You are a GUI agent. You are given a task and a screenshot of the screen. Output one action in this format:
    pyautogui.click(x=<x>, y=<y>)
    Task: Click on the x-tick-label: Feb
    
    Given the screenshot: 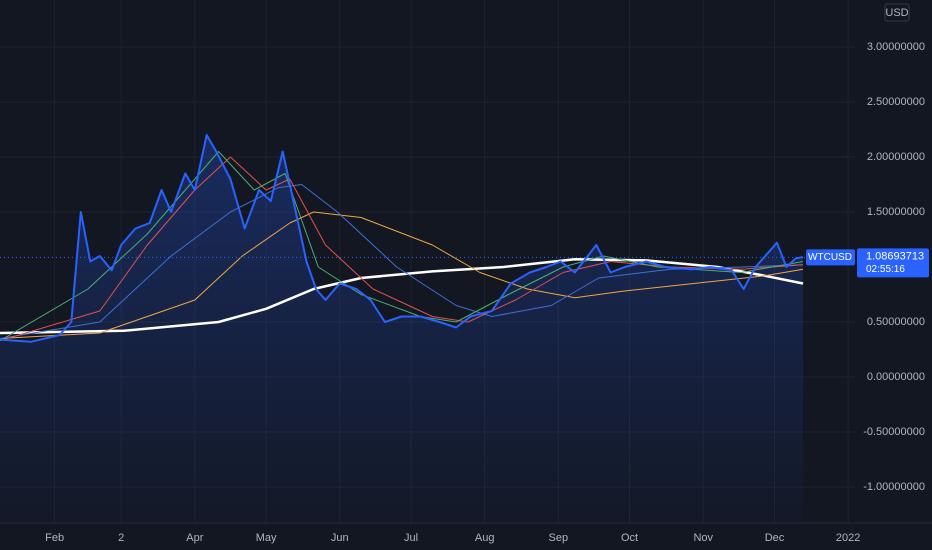 What is the action you would take?
    pyautogui.click(x=54, y=538)
    